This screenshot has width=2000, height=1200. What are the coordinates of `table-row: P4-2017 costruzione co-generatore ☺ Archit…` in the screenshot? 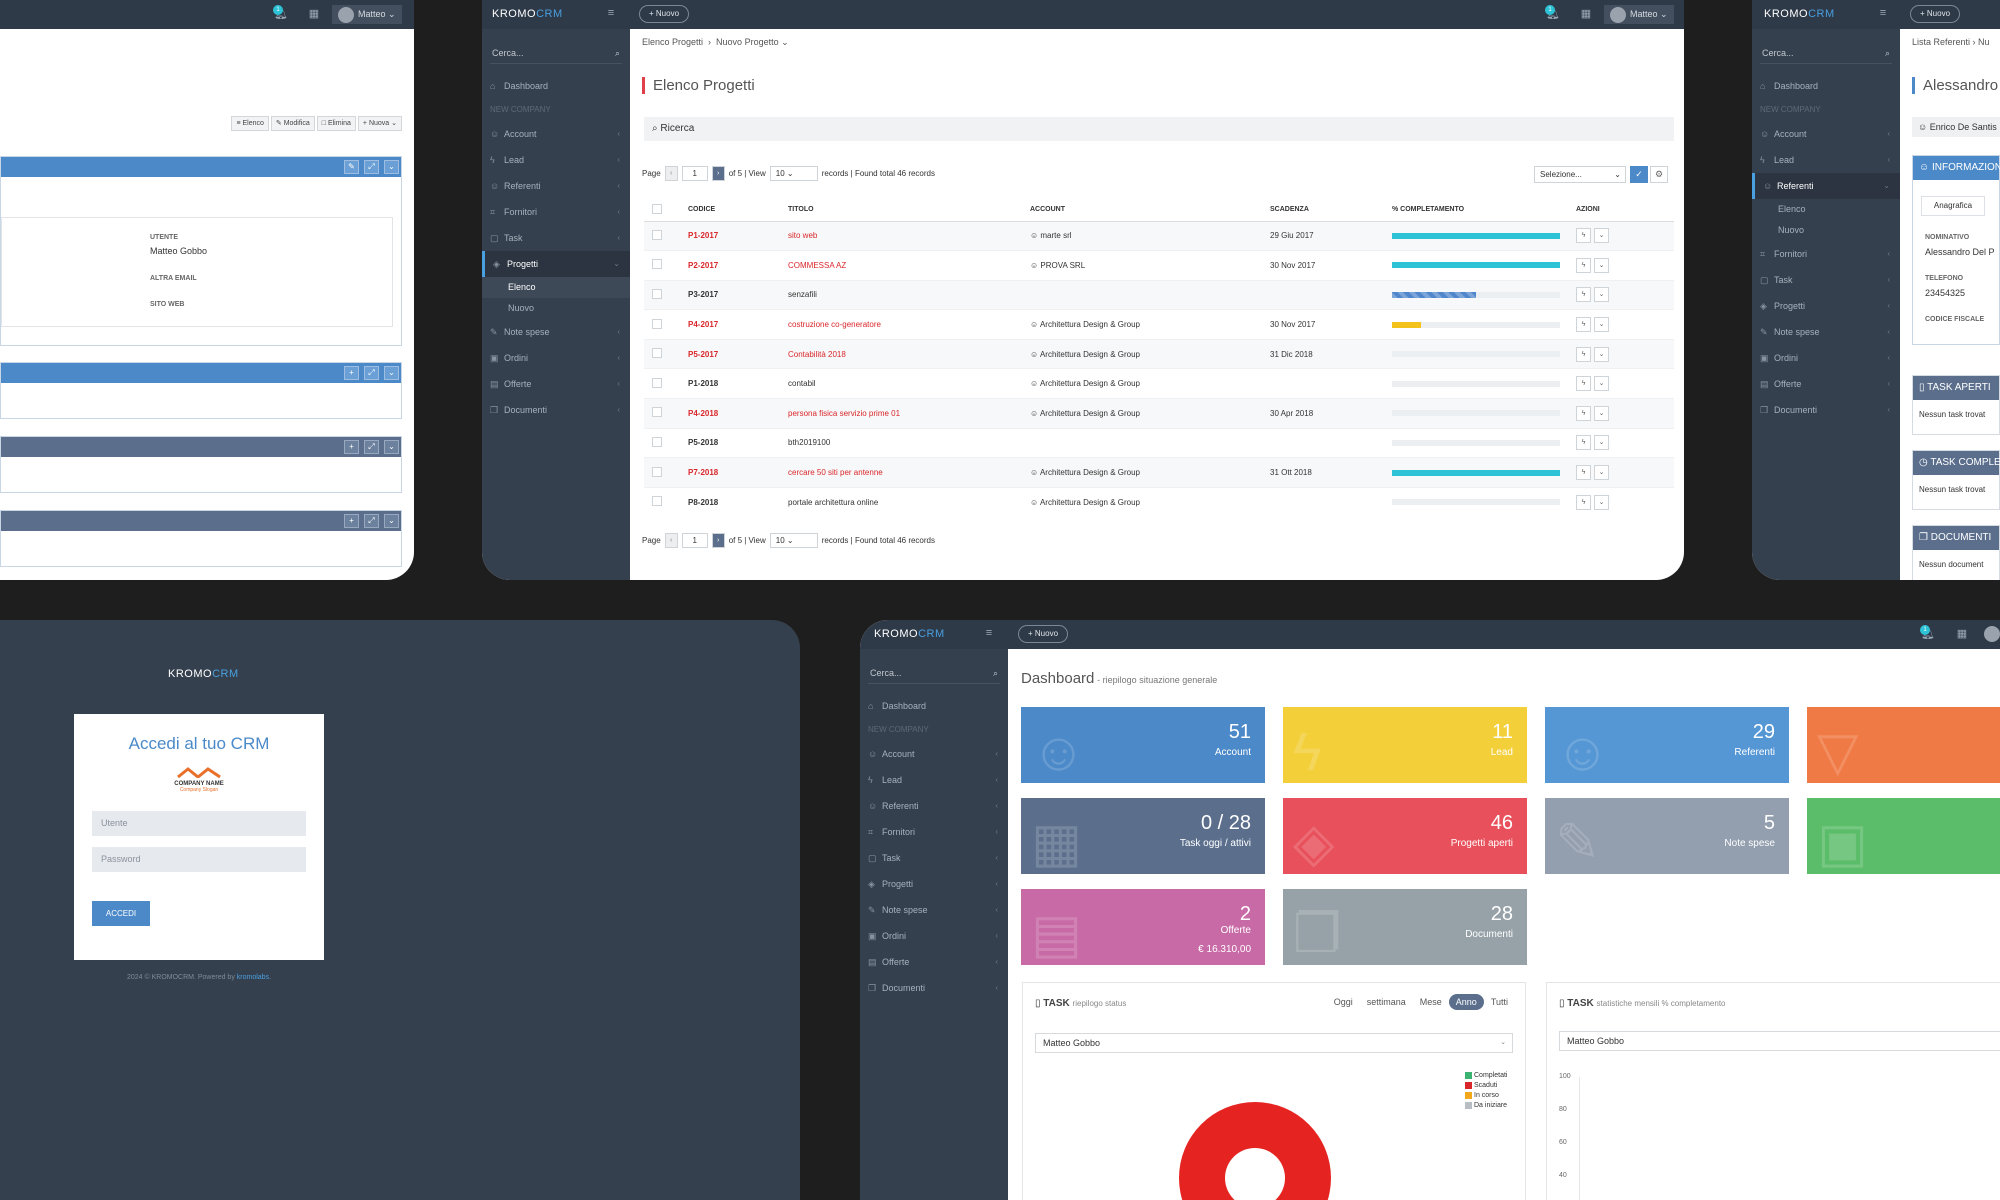 It's located at (1159, 324).